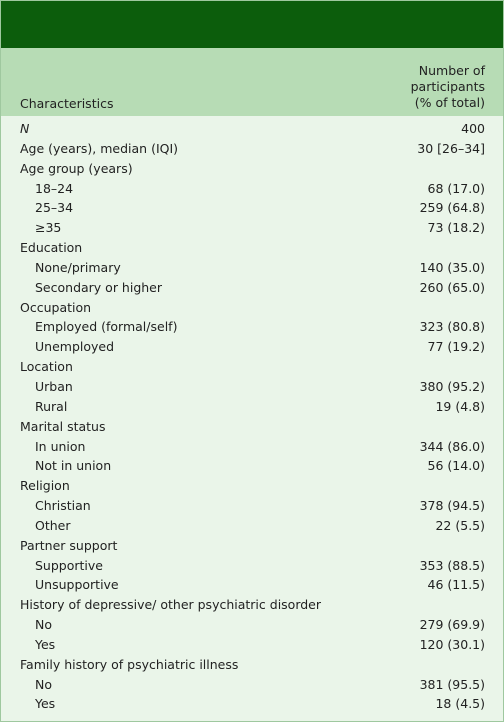 Image resolution: width=504 pixels, height=722 pixels. Describe the element at coordinates (252, 447) in the screenshot. I see `table-row: In union 344 (86.0)` at that location.